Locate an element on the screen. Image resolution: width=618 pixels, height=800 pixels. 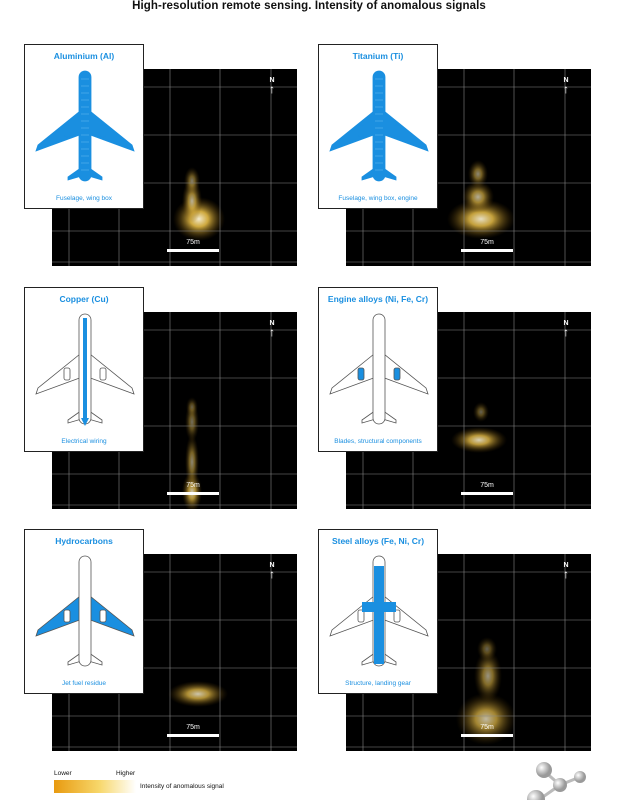
panel-copper: N ↑ 75m Copper (Cu) Electrical wiring is located at coordinates (164, 404).